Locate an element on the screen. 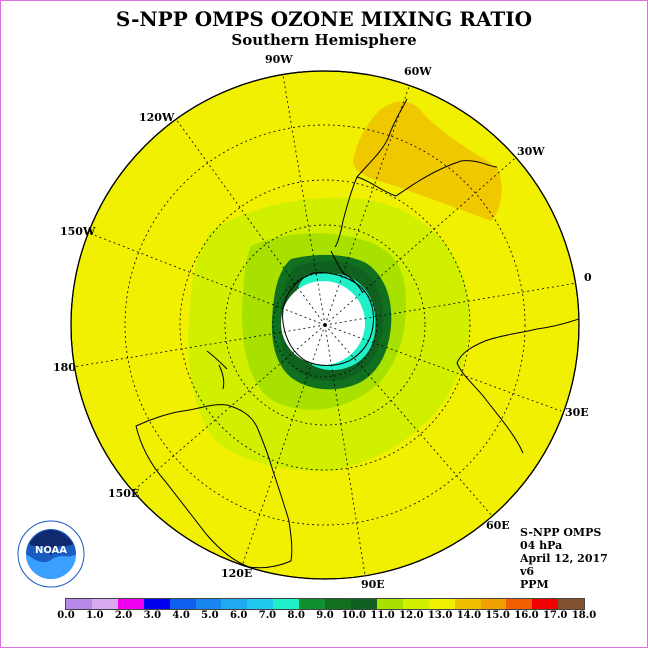 The image size is (648, 648). colorbar-tick-label: 14.0 is located at coordinates (469, 615).